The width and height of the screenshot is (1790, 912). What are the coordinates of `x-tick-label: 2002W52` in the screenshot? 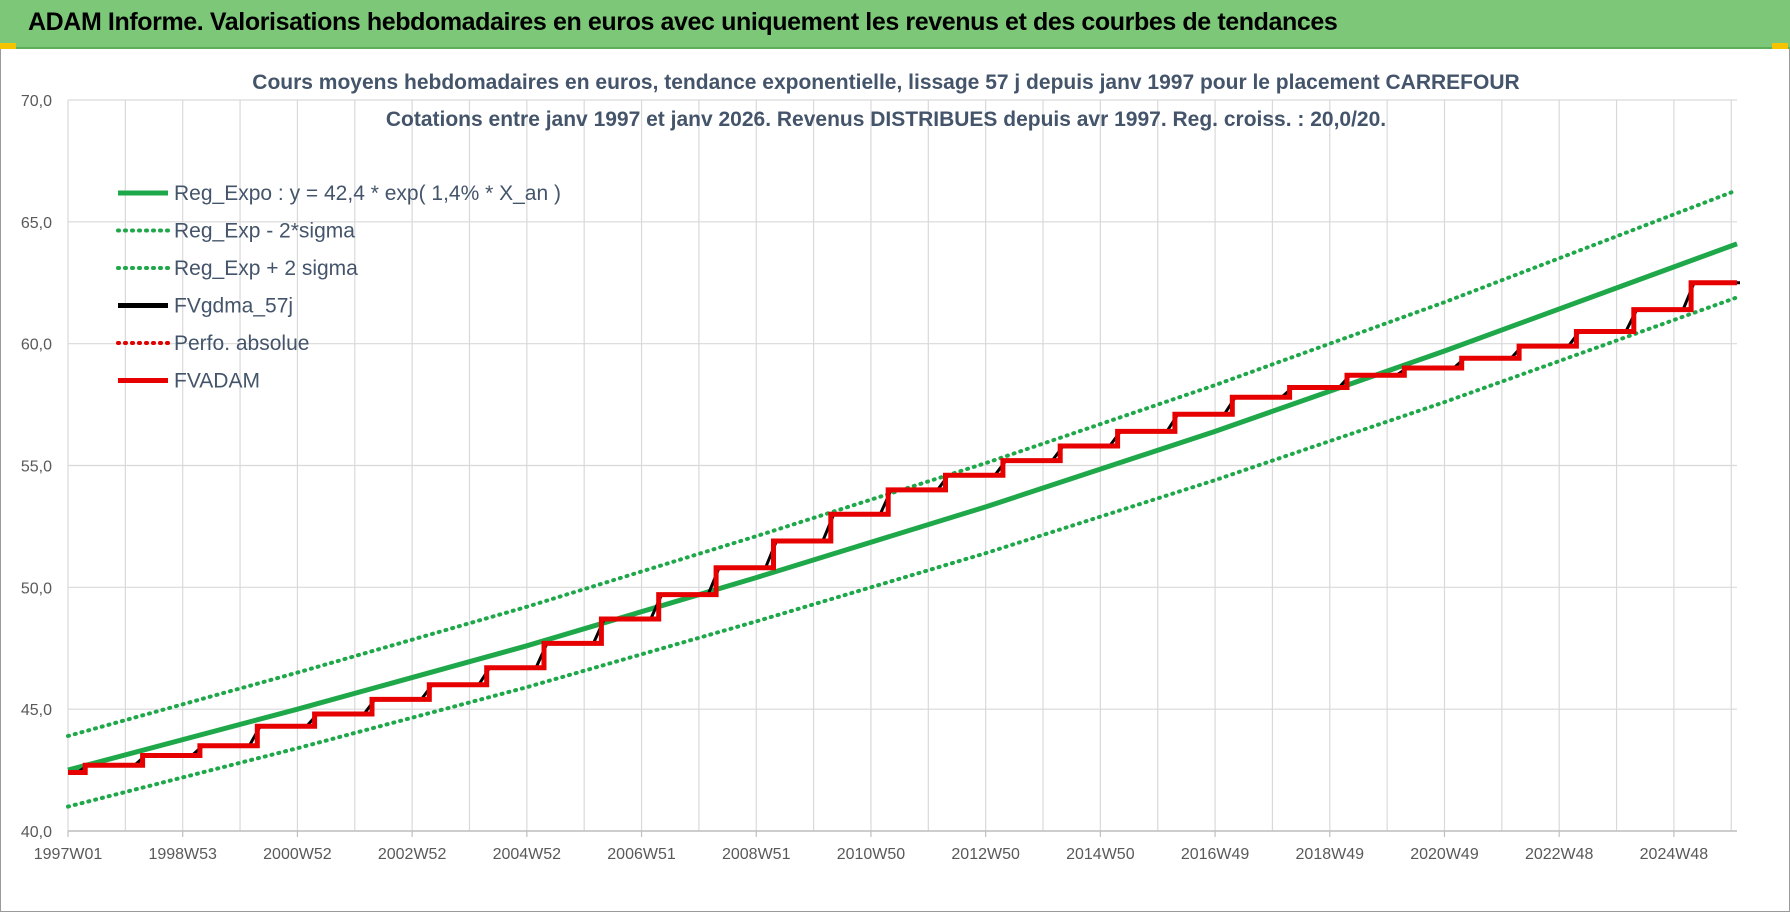 It's located at (412, 854).